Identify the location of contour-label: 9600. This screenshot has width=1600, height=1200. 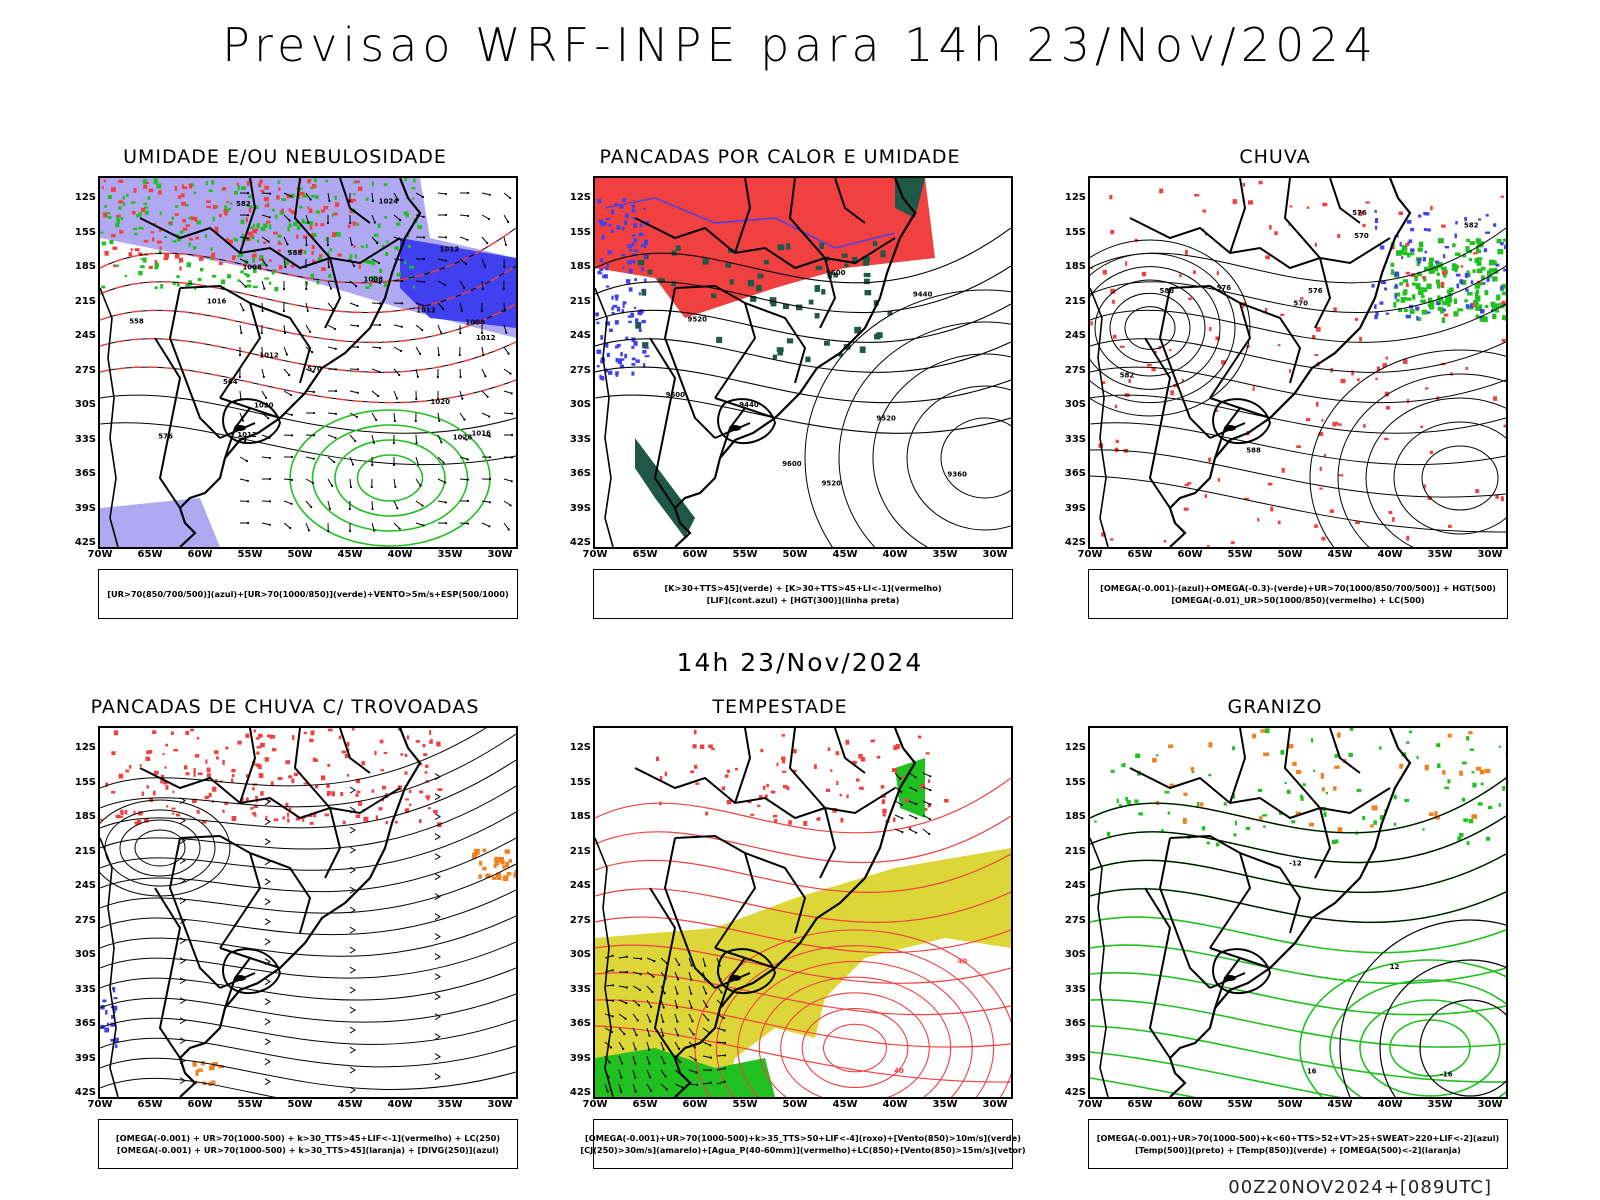
(836, 273).